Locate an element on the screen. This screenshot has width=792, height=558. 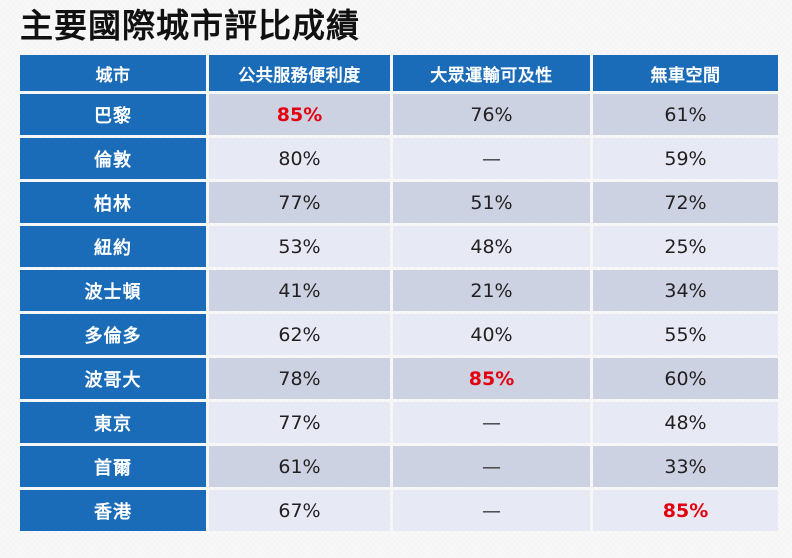
value-text: 59% is located at coordinates (685, 158).